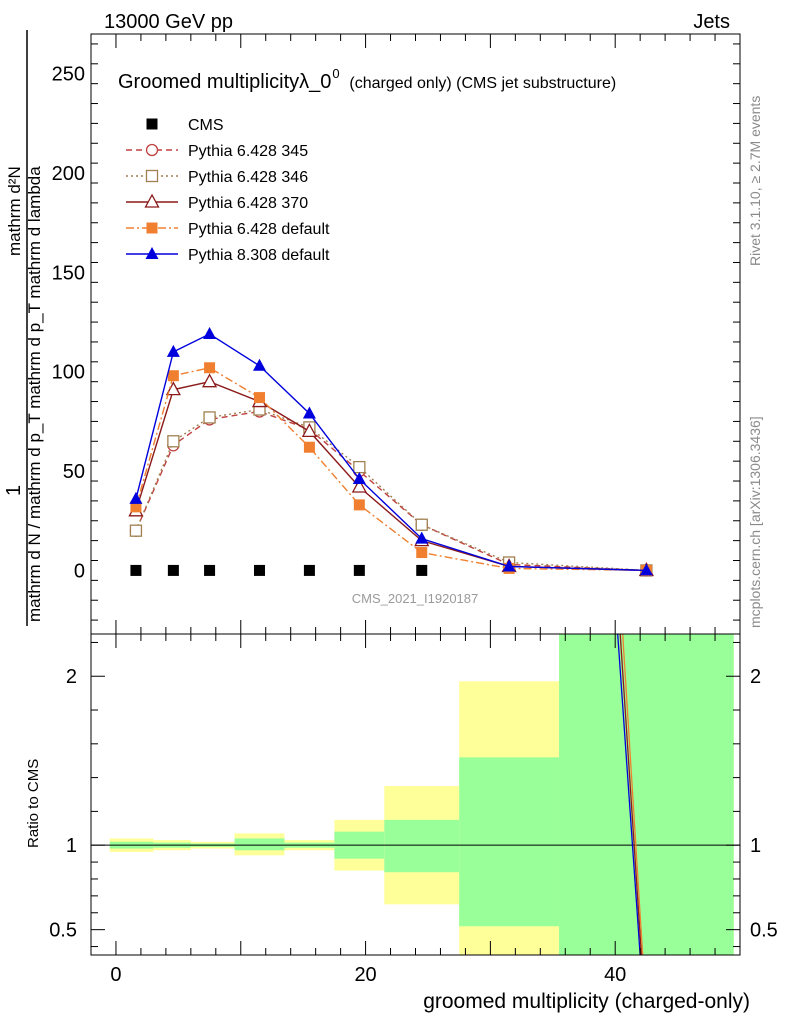 This screenshot has width=786, height=1024. I want to click on watermark: CMS_2021_I1920187, so click(415, 598).